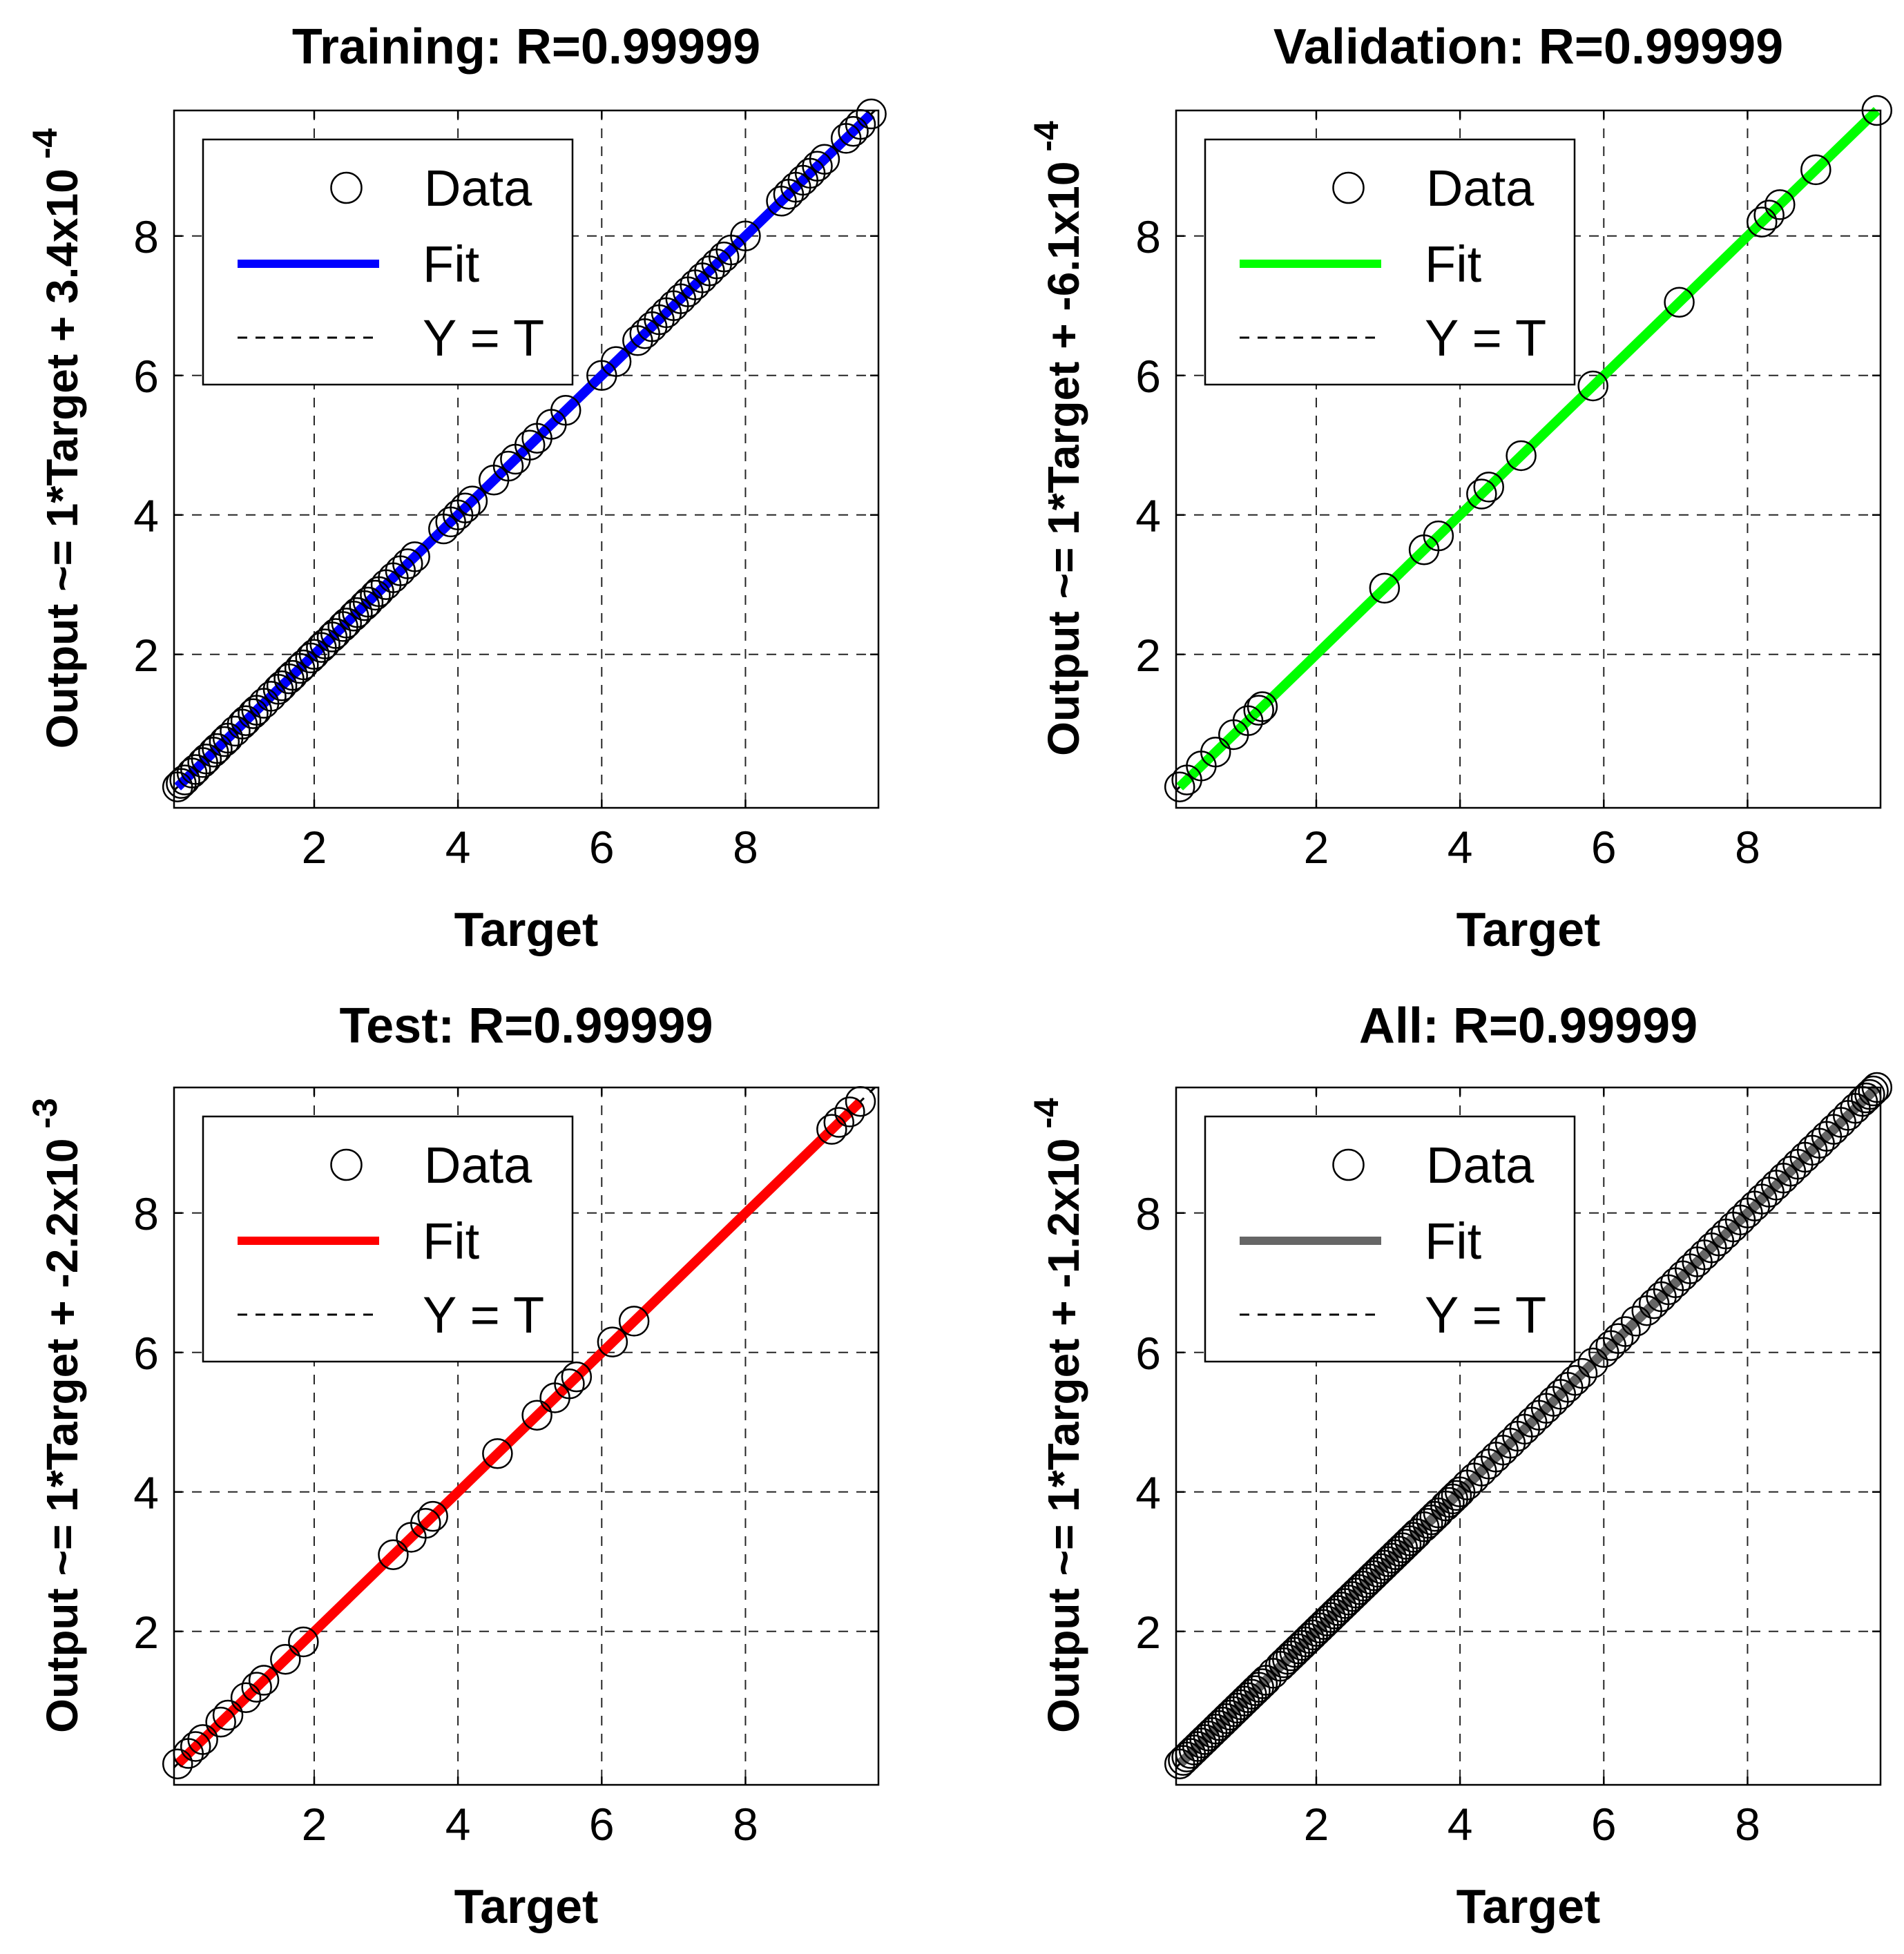 This screenshot has width=1904, height=1954. Describe the element at coordinates (745, 1825) in the screenshot. I see `x-tick-label: 8` at that location.